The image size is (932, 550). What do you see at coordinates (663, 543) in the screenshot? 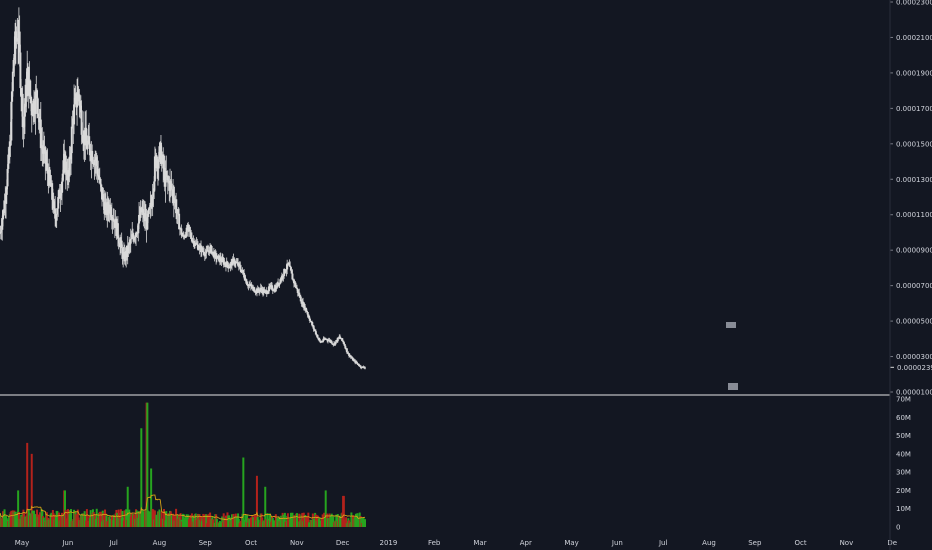
I see `time-axis-label: Jul` at bounding box center [663, 543].